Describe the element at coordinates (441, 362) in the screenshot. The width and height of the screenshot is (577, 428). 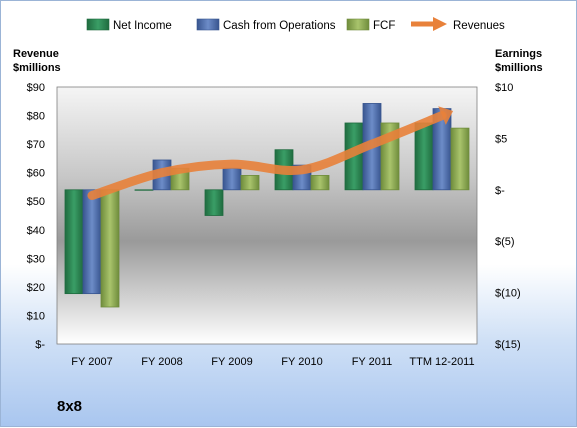
I see `category-label: TTM 12-2011` at that location.